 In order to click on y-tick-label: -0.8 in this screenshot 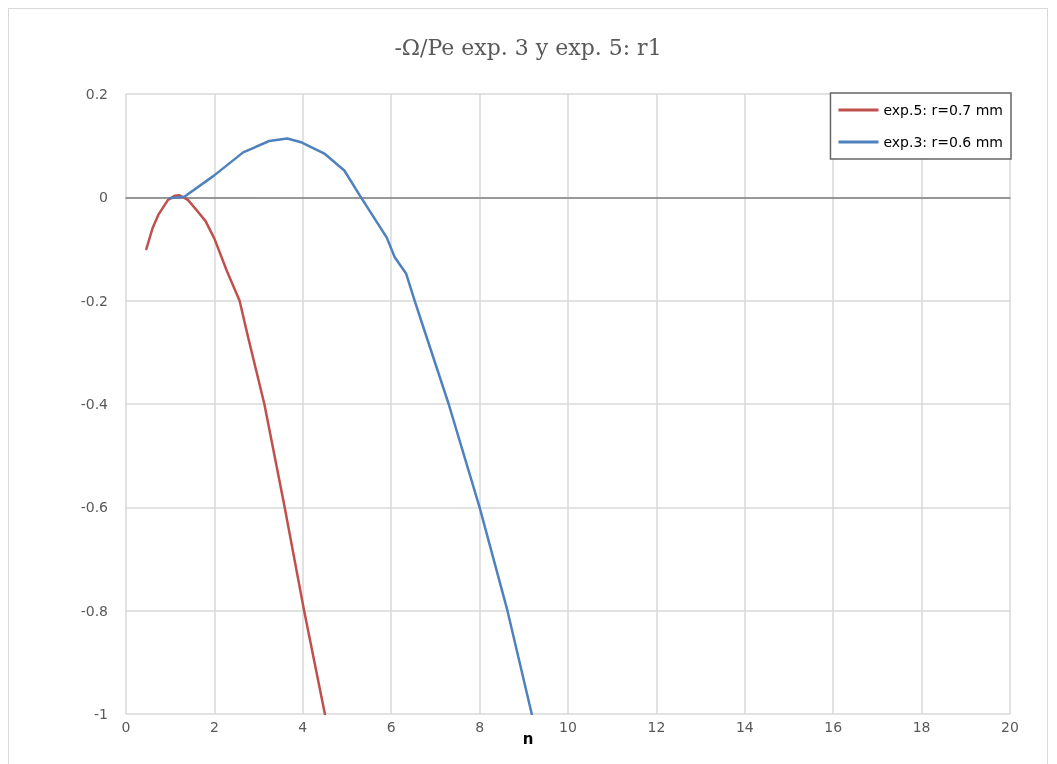, I will do `click(94, 610)`.